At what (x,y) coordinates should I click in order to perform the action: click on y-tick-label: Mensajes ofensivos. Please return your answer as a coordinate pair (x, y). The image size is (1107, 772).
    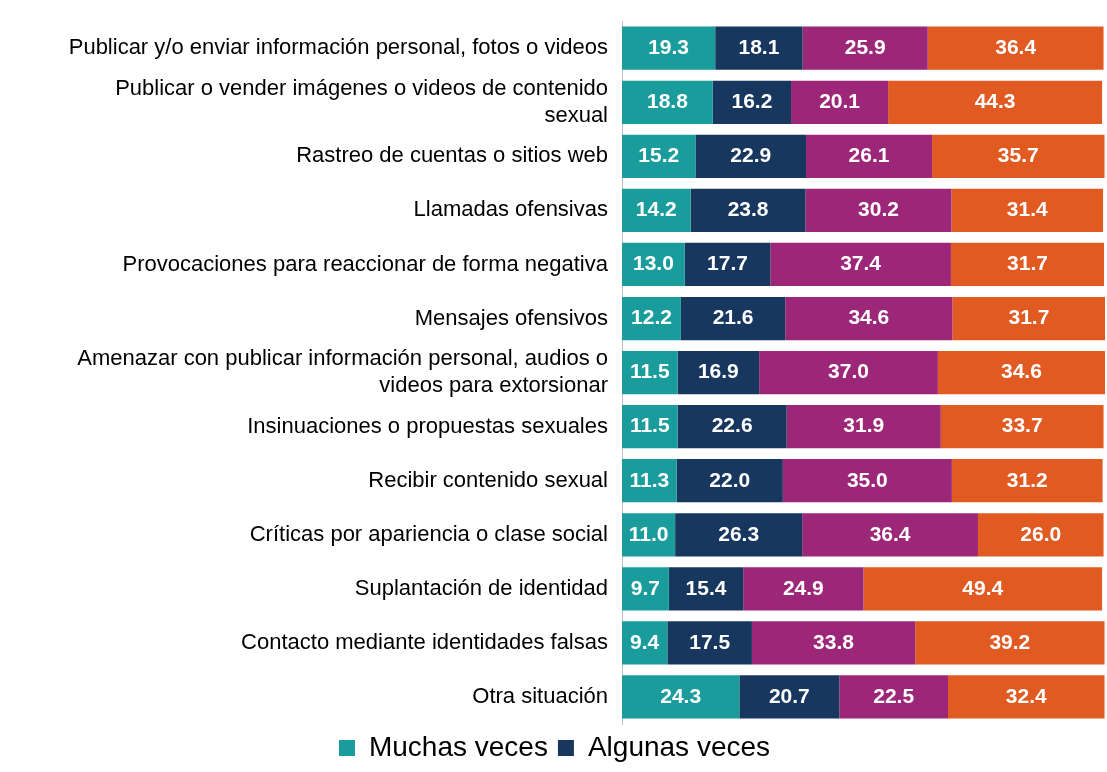
    Looking at the image, I should click on (511, 317).